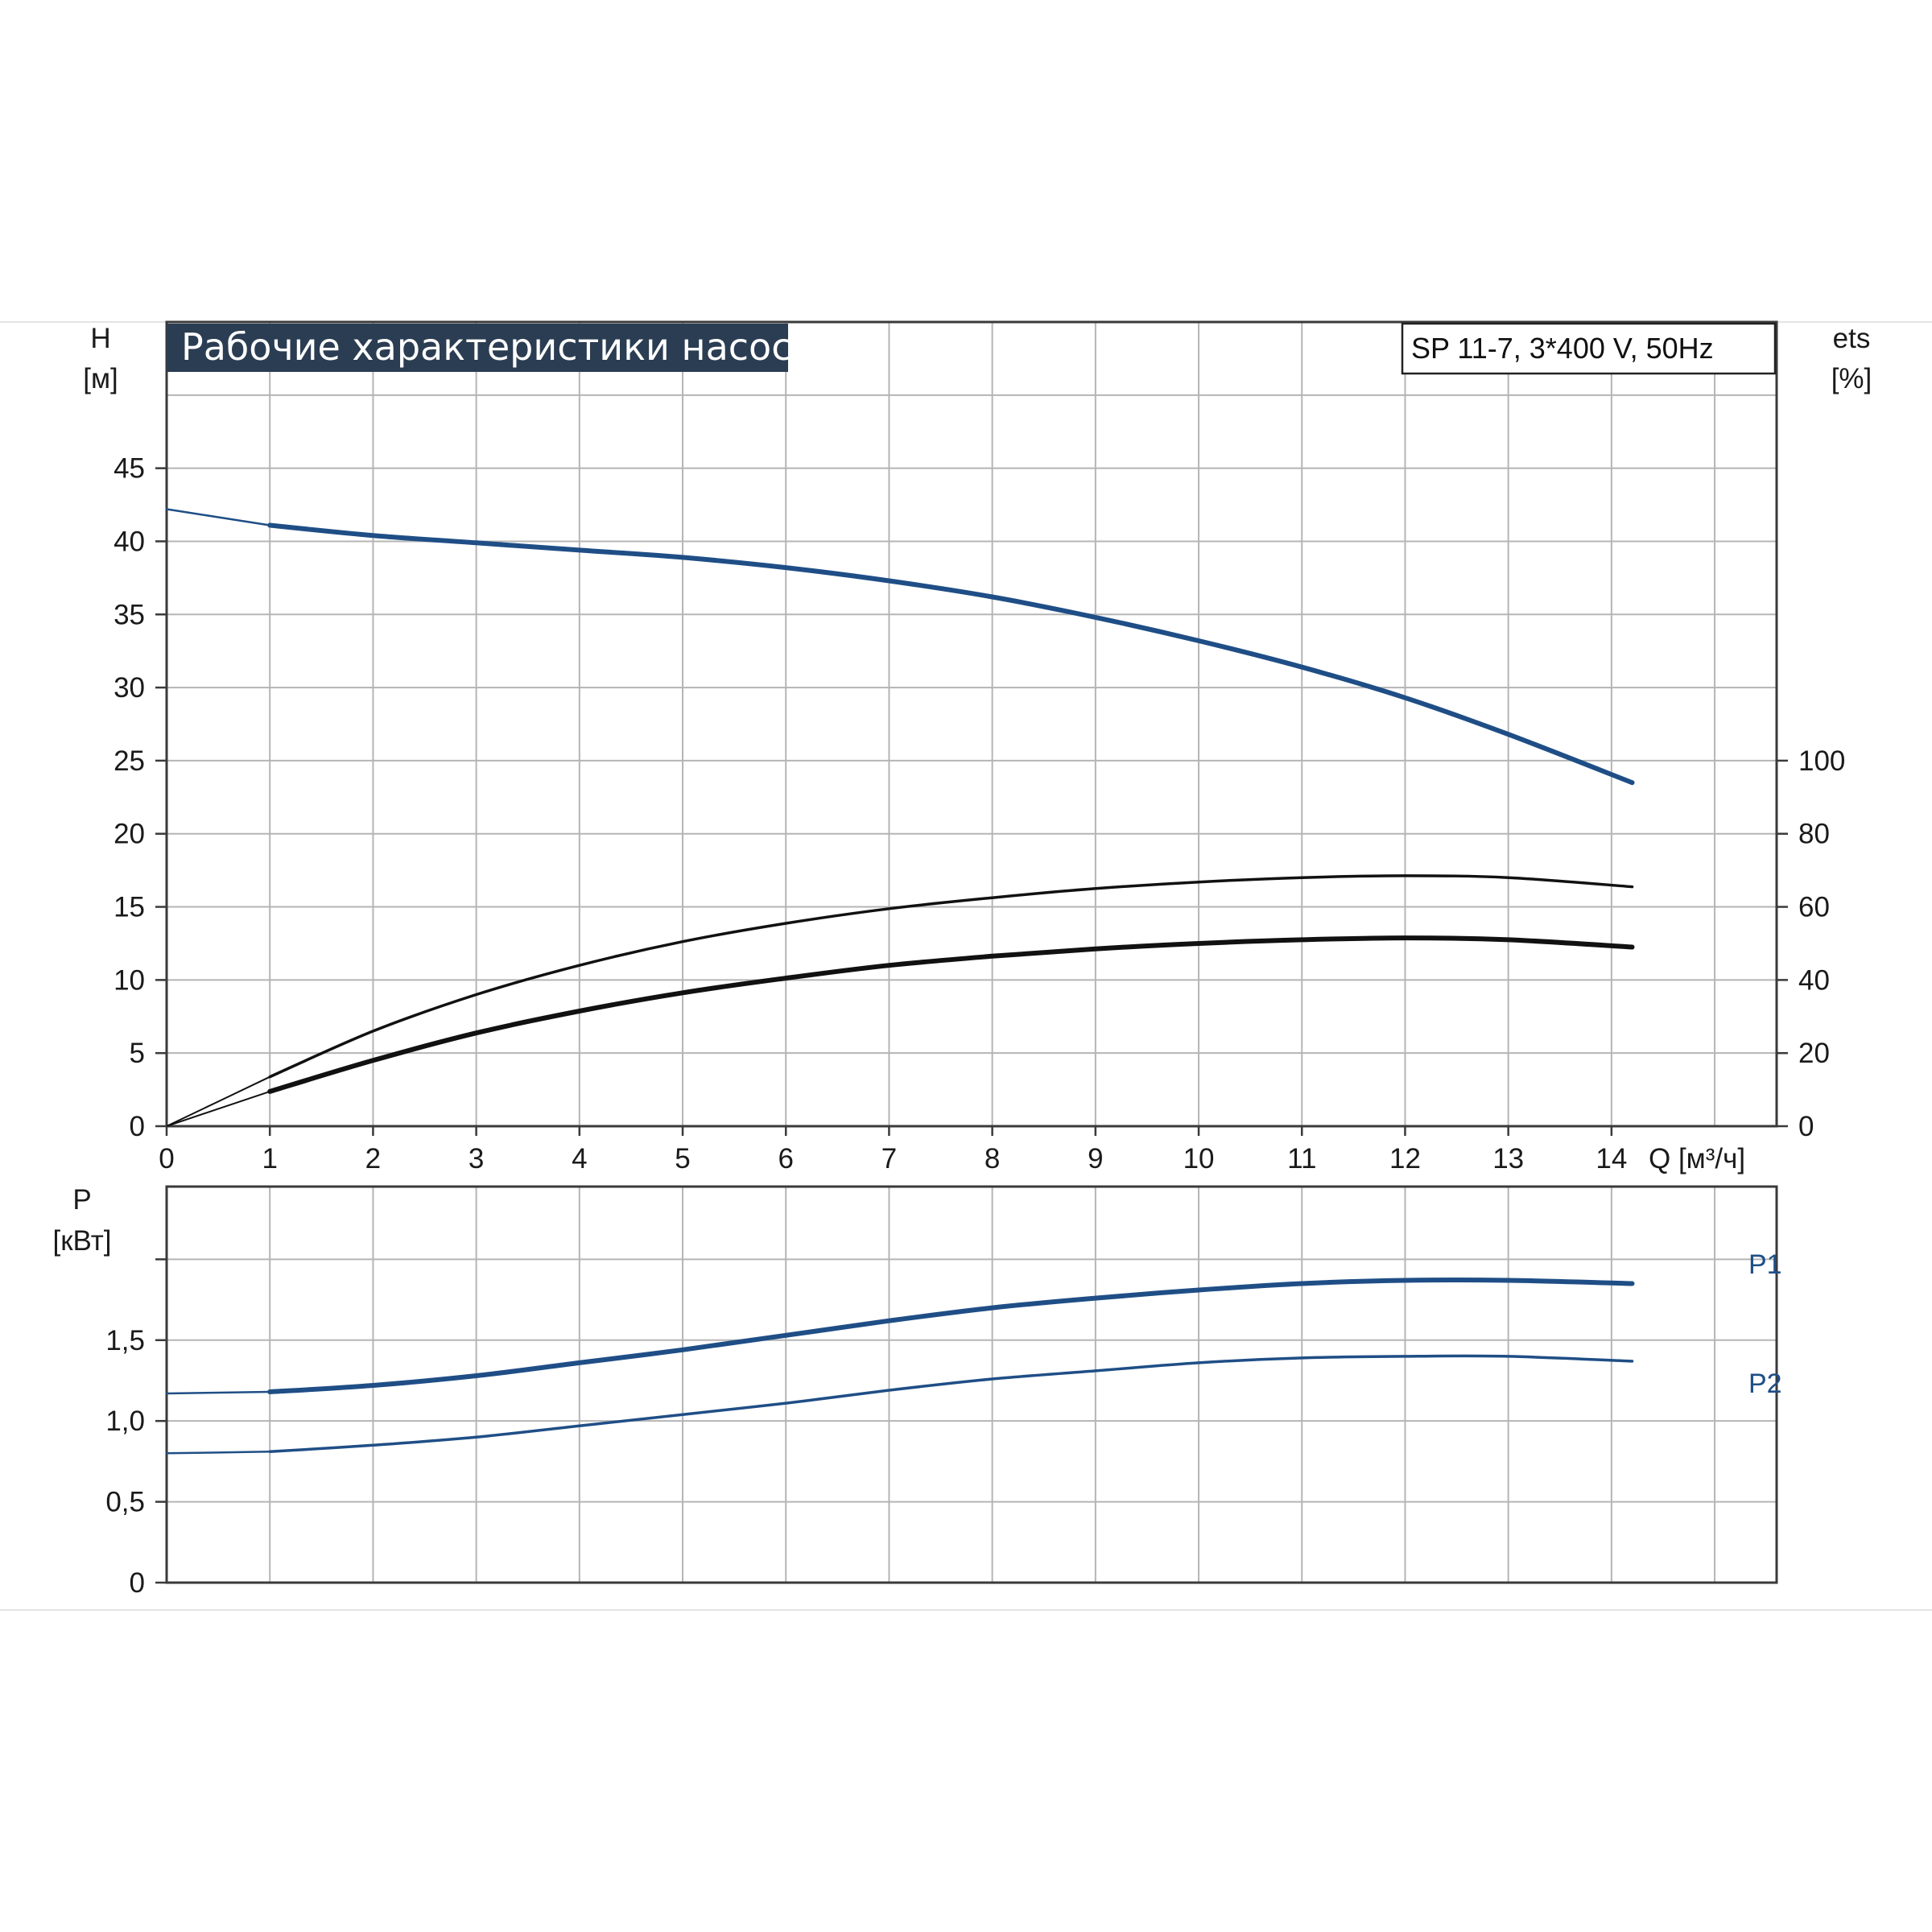  I want to click on flow-tick-label: 7, so click(889, 1158).